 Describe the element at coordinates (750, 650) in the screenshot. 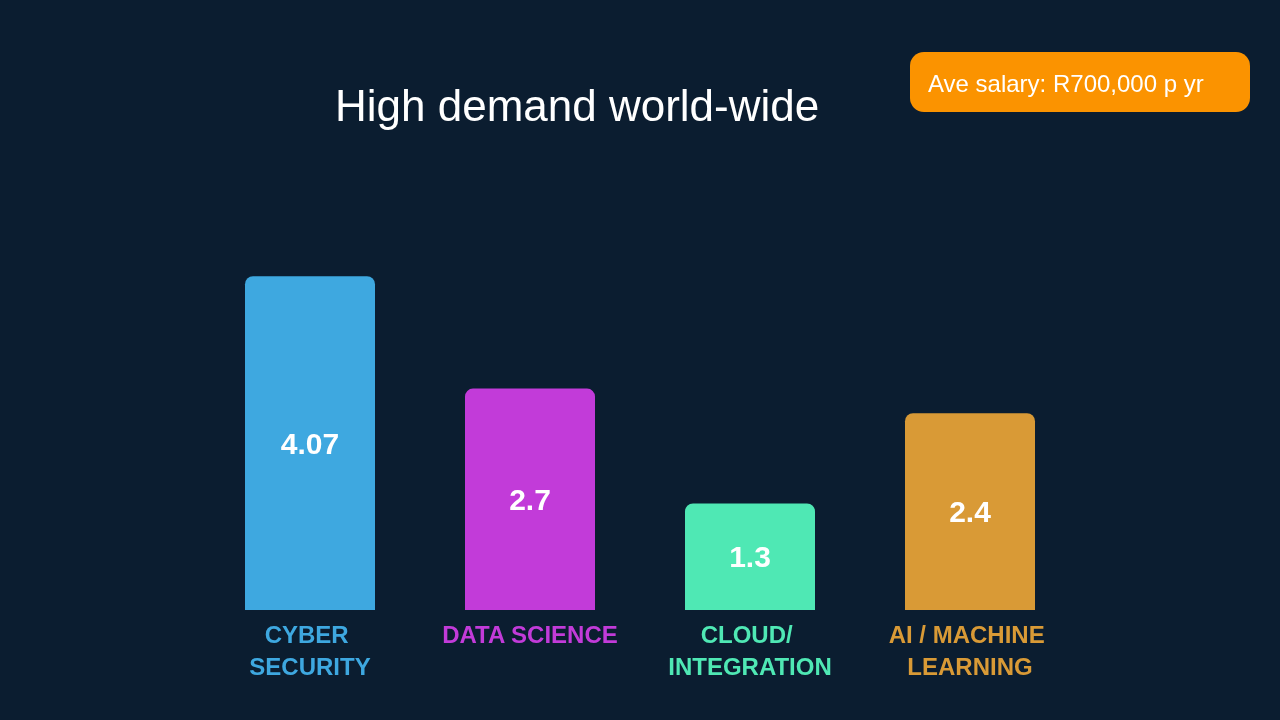

I see `x-tick-label: CLOUD/ INTEGRATION` at that location.